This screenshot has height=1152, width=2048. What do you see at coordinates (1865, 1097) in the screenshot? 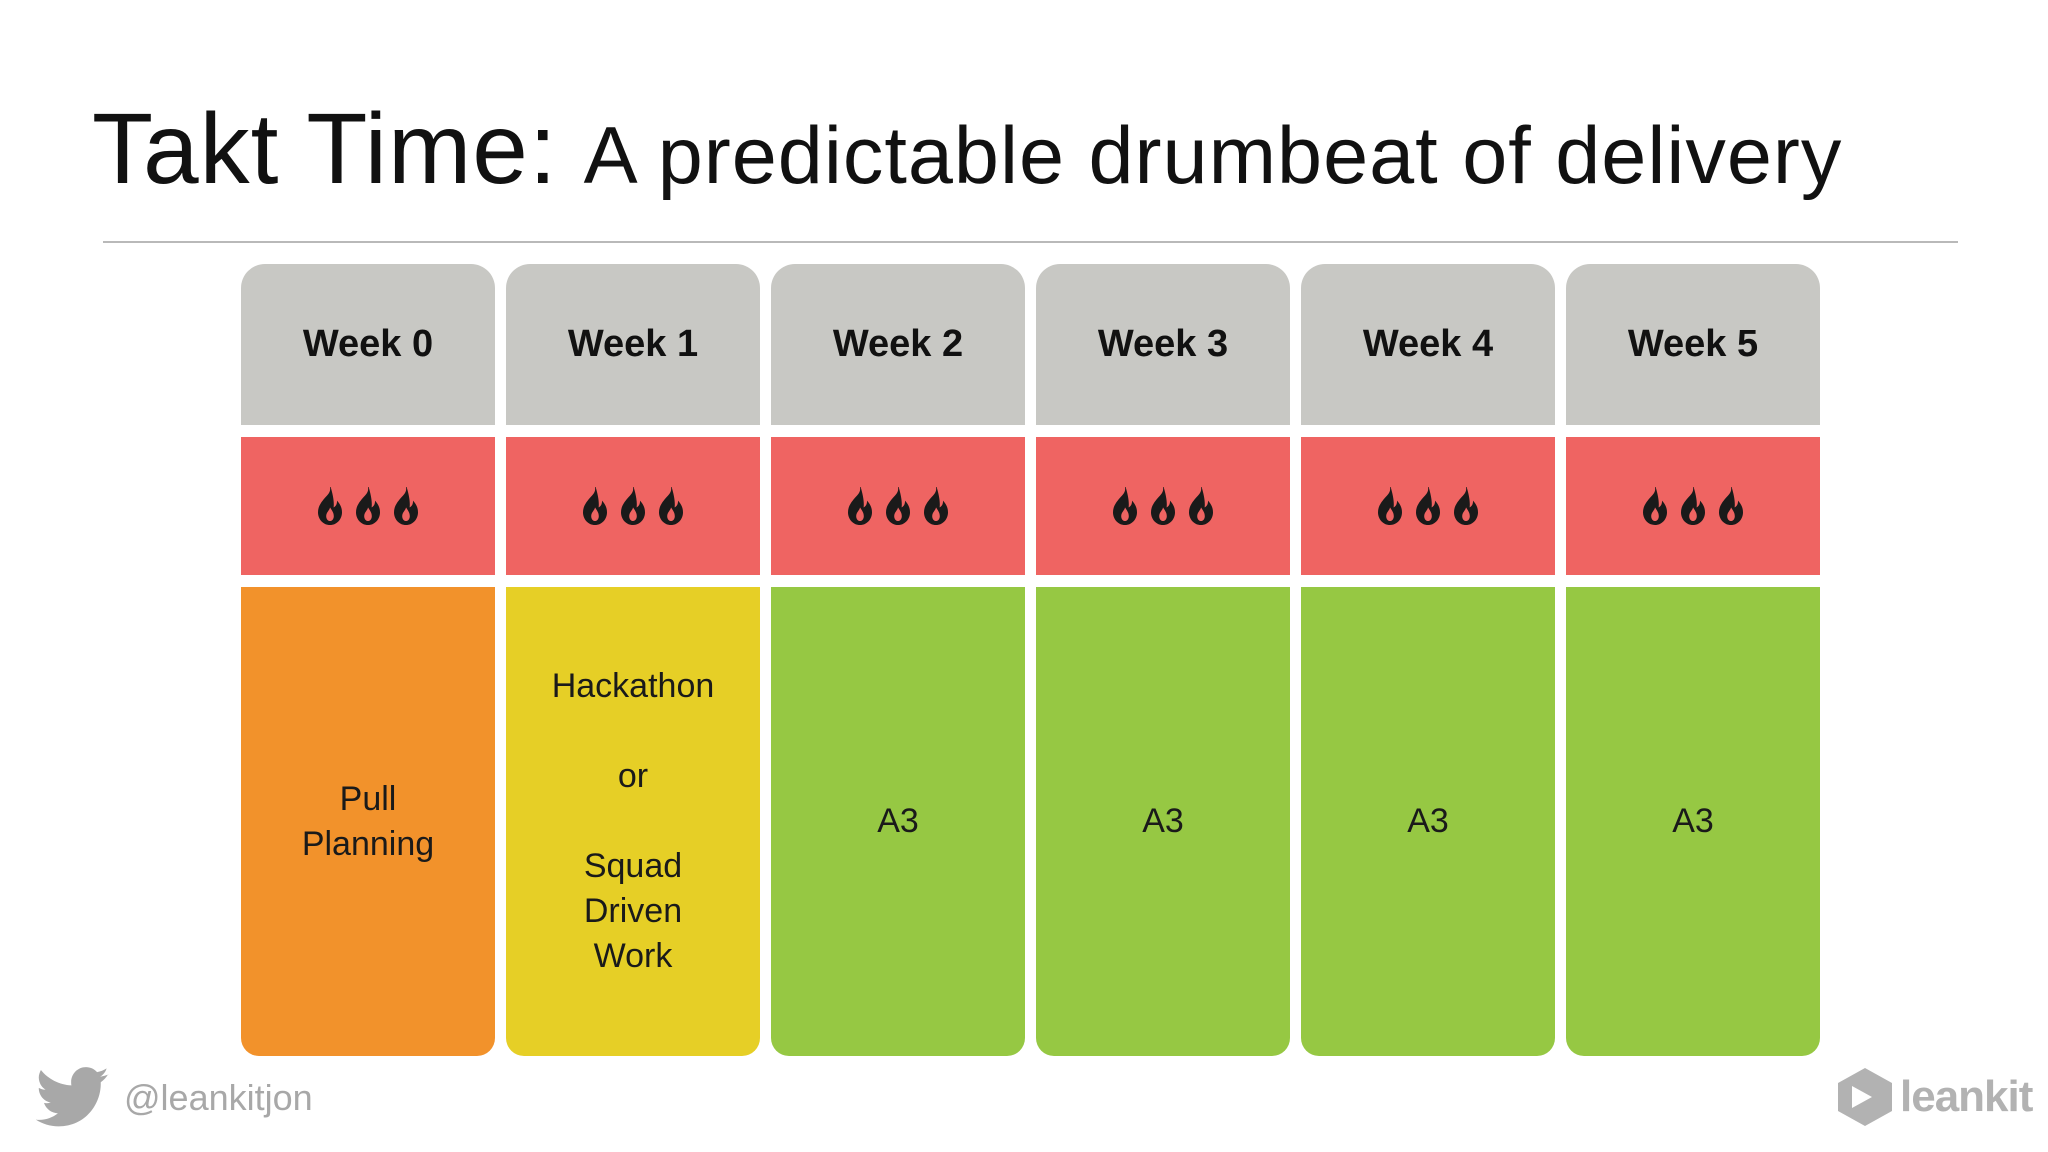
I see `leankit-logo-icon` at bounding box center [1865, 1097].